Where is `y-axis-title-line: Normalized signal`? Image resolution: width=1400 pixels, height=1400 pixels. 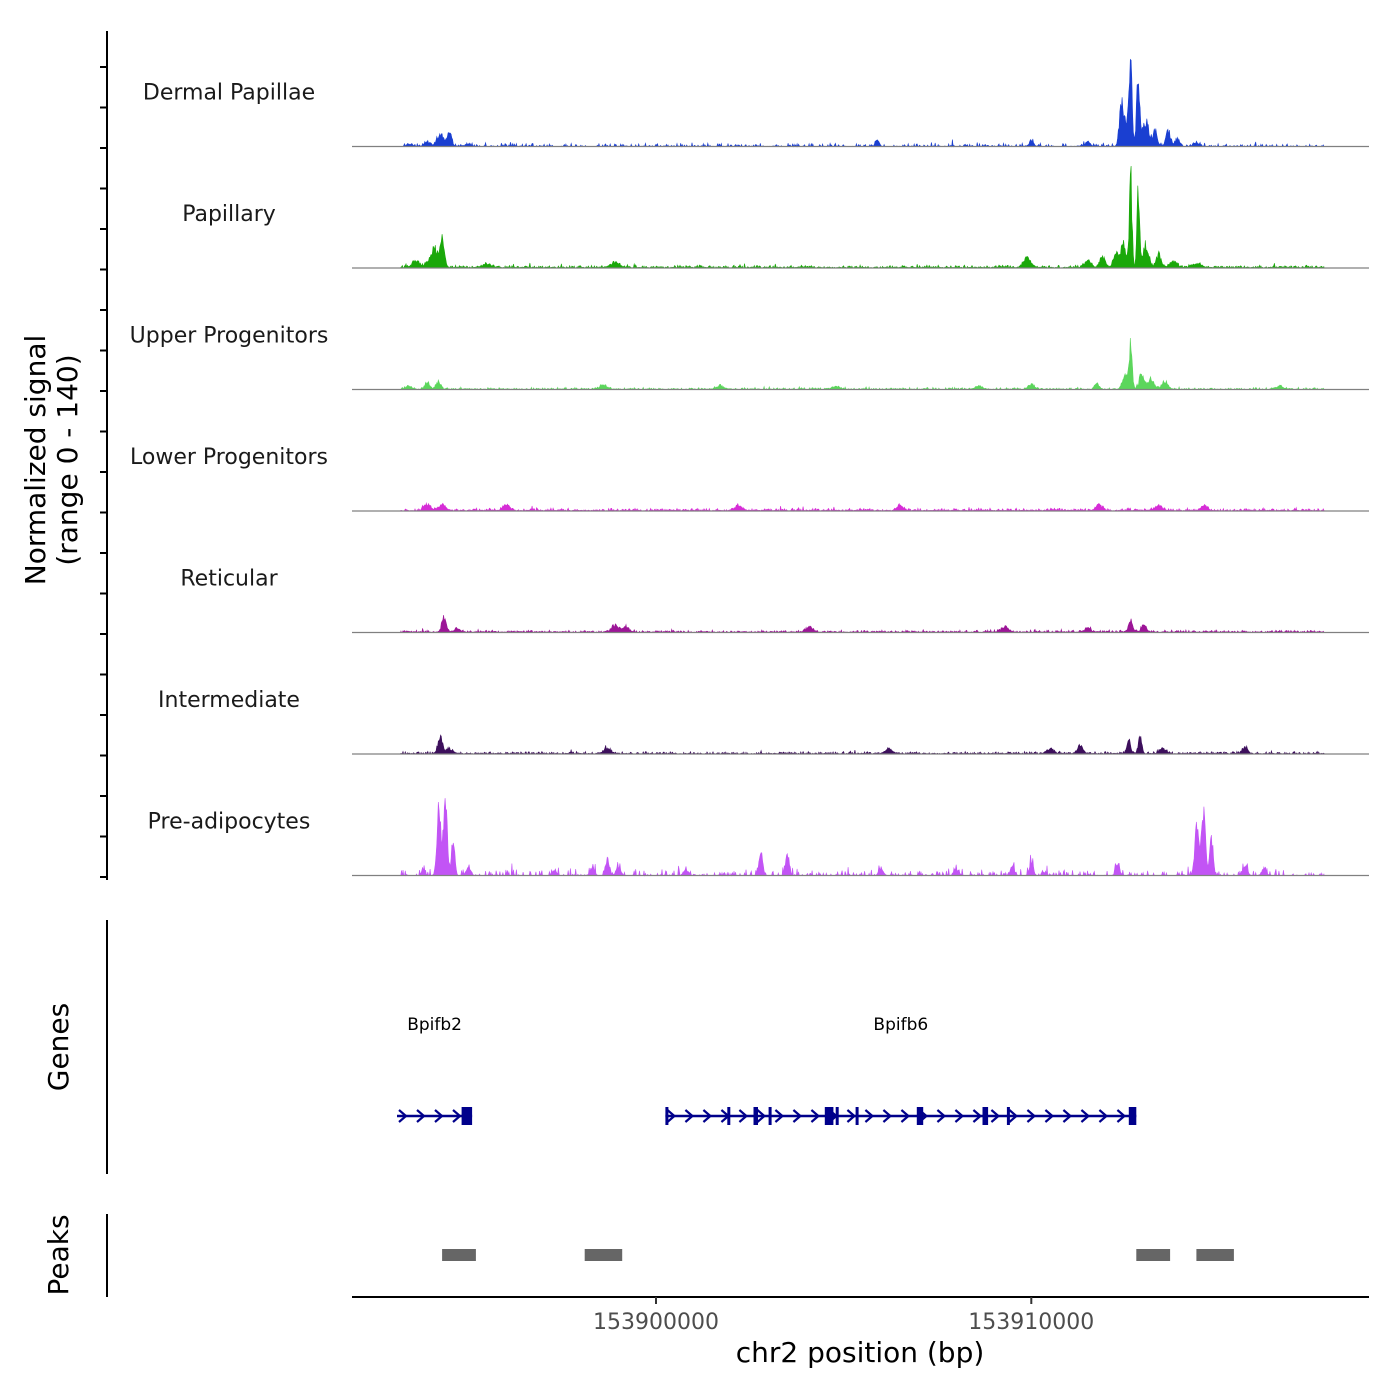
y-axis-title-line: Normalized signal is located at coordinates (35, 460).